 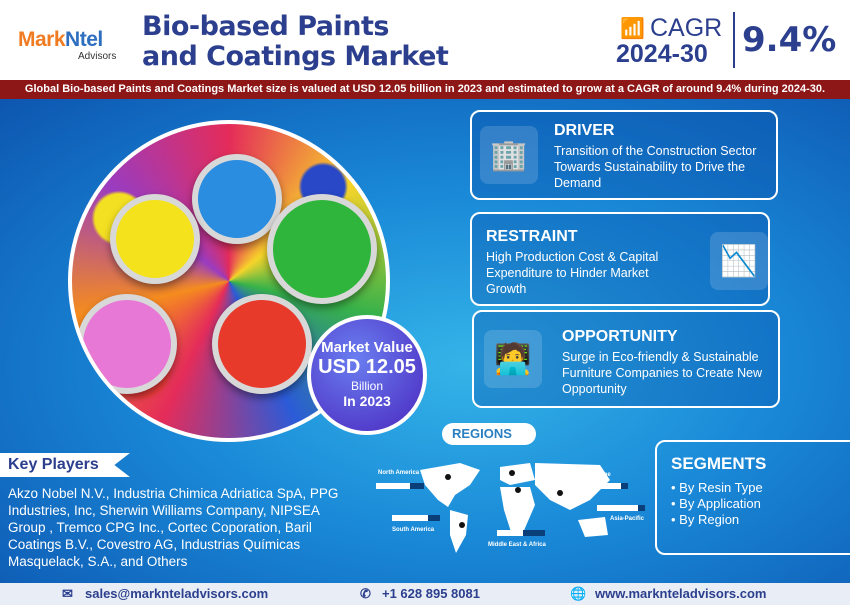 I want to click on market-value-badge: Market Value USD 12.05 Billion In 2023, so click(x=367, y=375).